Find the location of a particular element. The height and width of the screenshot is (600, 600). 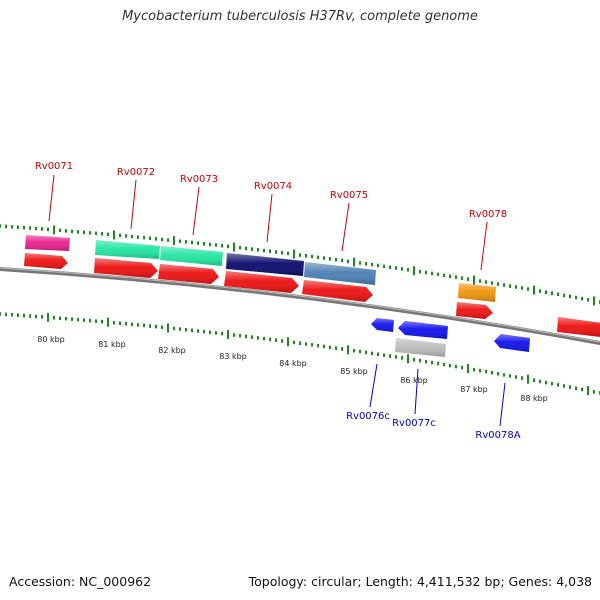

label-text-rv0078: Rv0078 is located at coordinates (488, 214).